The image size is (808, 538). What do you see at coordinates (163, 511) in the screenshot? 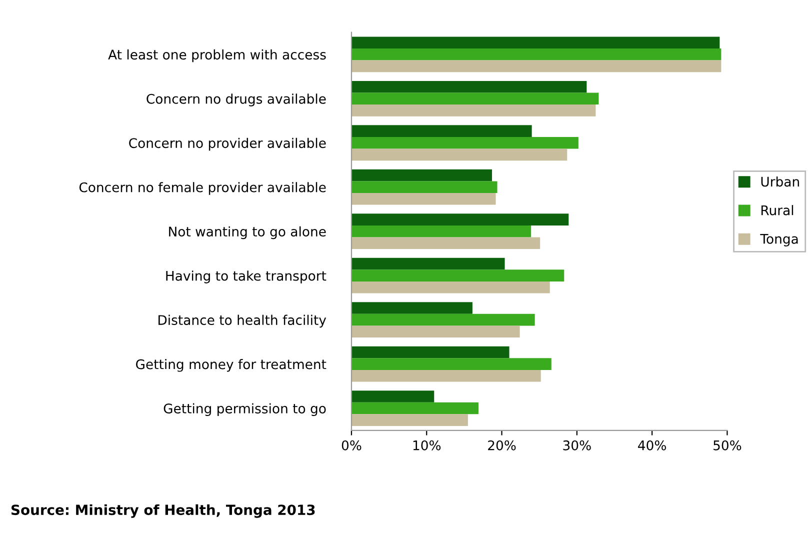
I see `source-note: Source: Ministry of Health, Tonga 2013` at bounding box center [163, 511].